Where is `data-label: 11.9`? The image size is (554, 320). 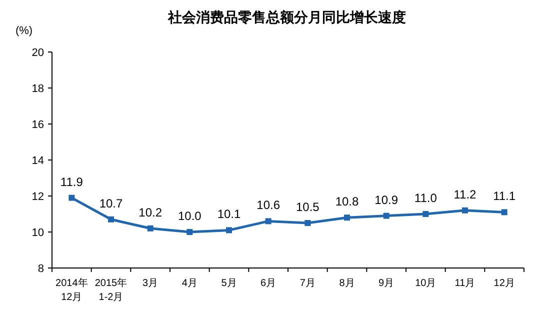
data-label: 11.9 is located at coordinates (72, 181).